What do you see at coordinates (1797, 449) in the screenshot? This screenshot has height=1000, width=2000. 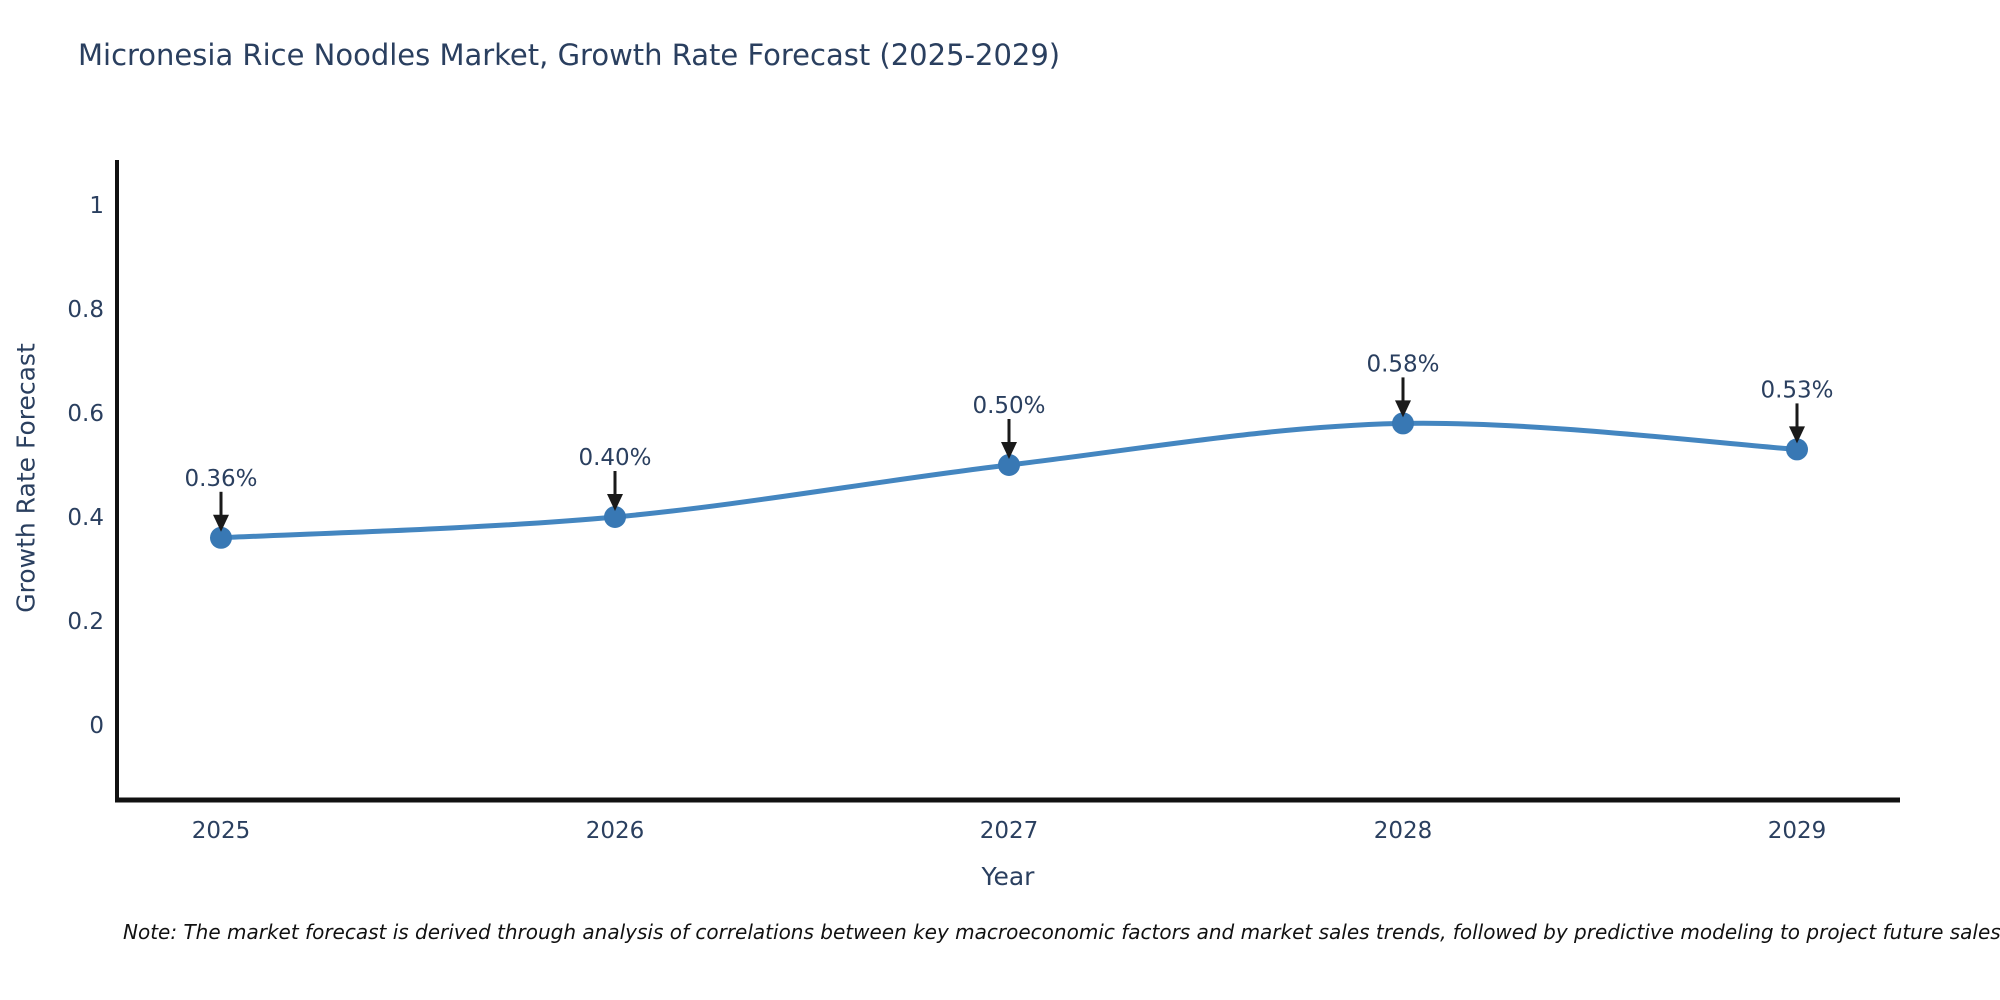 I see `point-marker-2029` at bounding box center [1797, 449].